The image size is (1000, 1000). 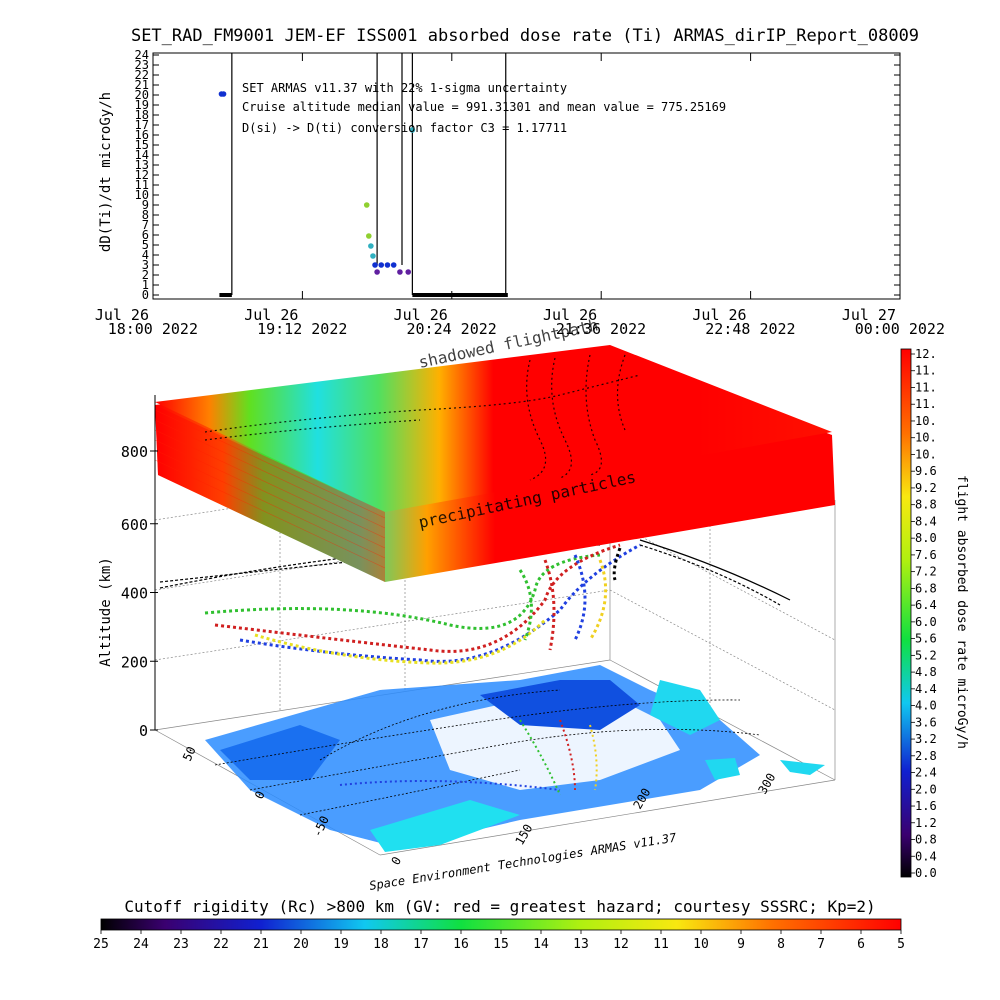 What do you see at coordinates (460, 295) in the screenshot?
I see `zero-bar` at bounding box center [460, 295].